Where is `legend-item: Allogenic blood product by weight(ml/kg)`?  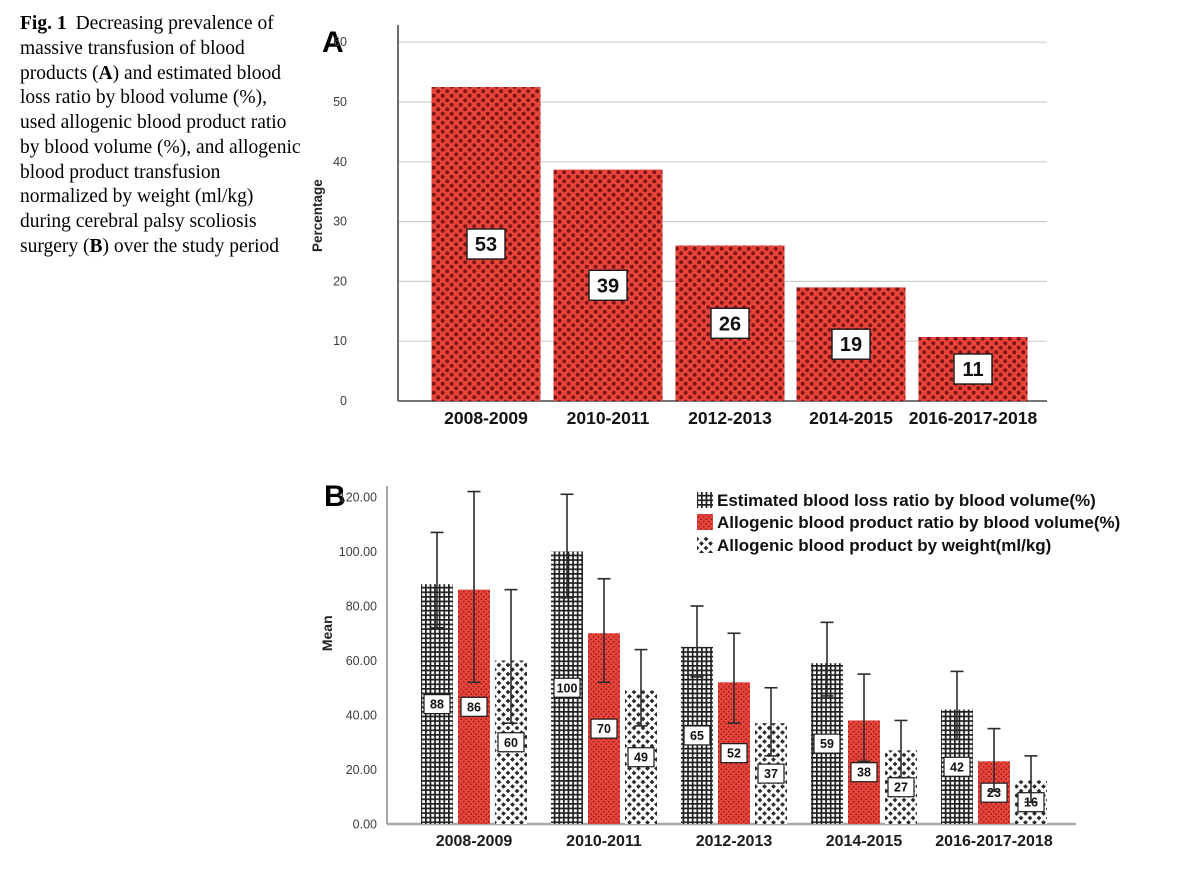
legend-item: Allogenic blood product by weight(ml/kg) is located at coordinates (874, 545).